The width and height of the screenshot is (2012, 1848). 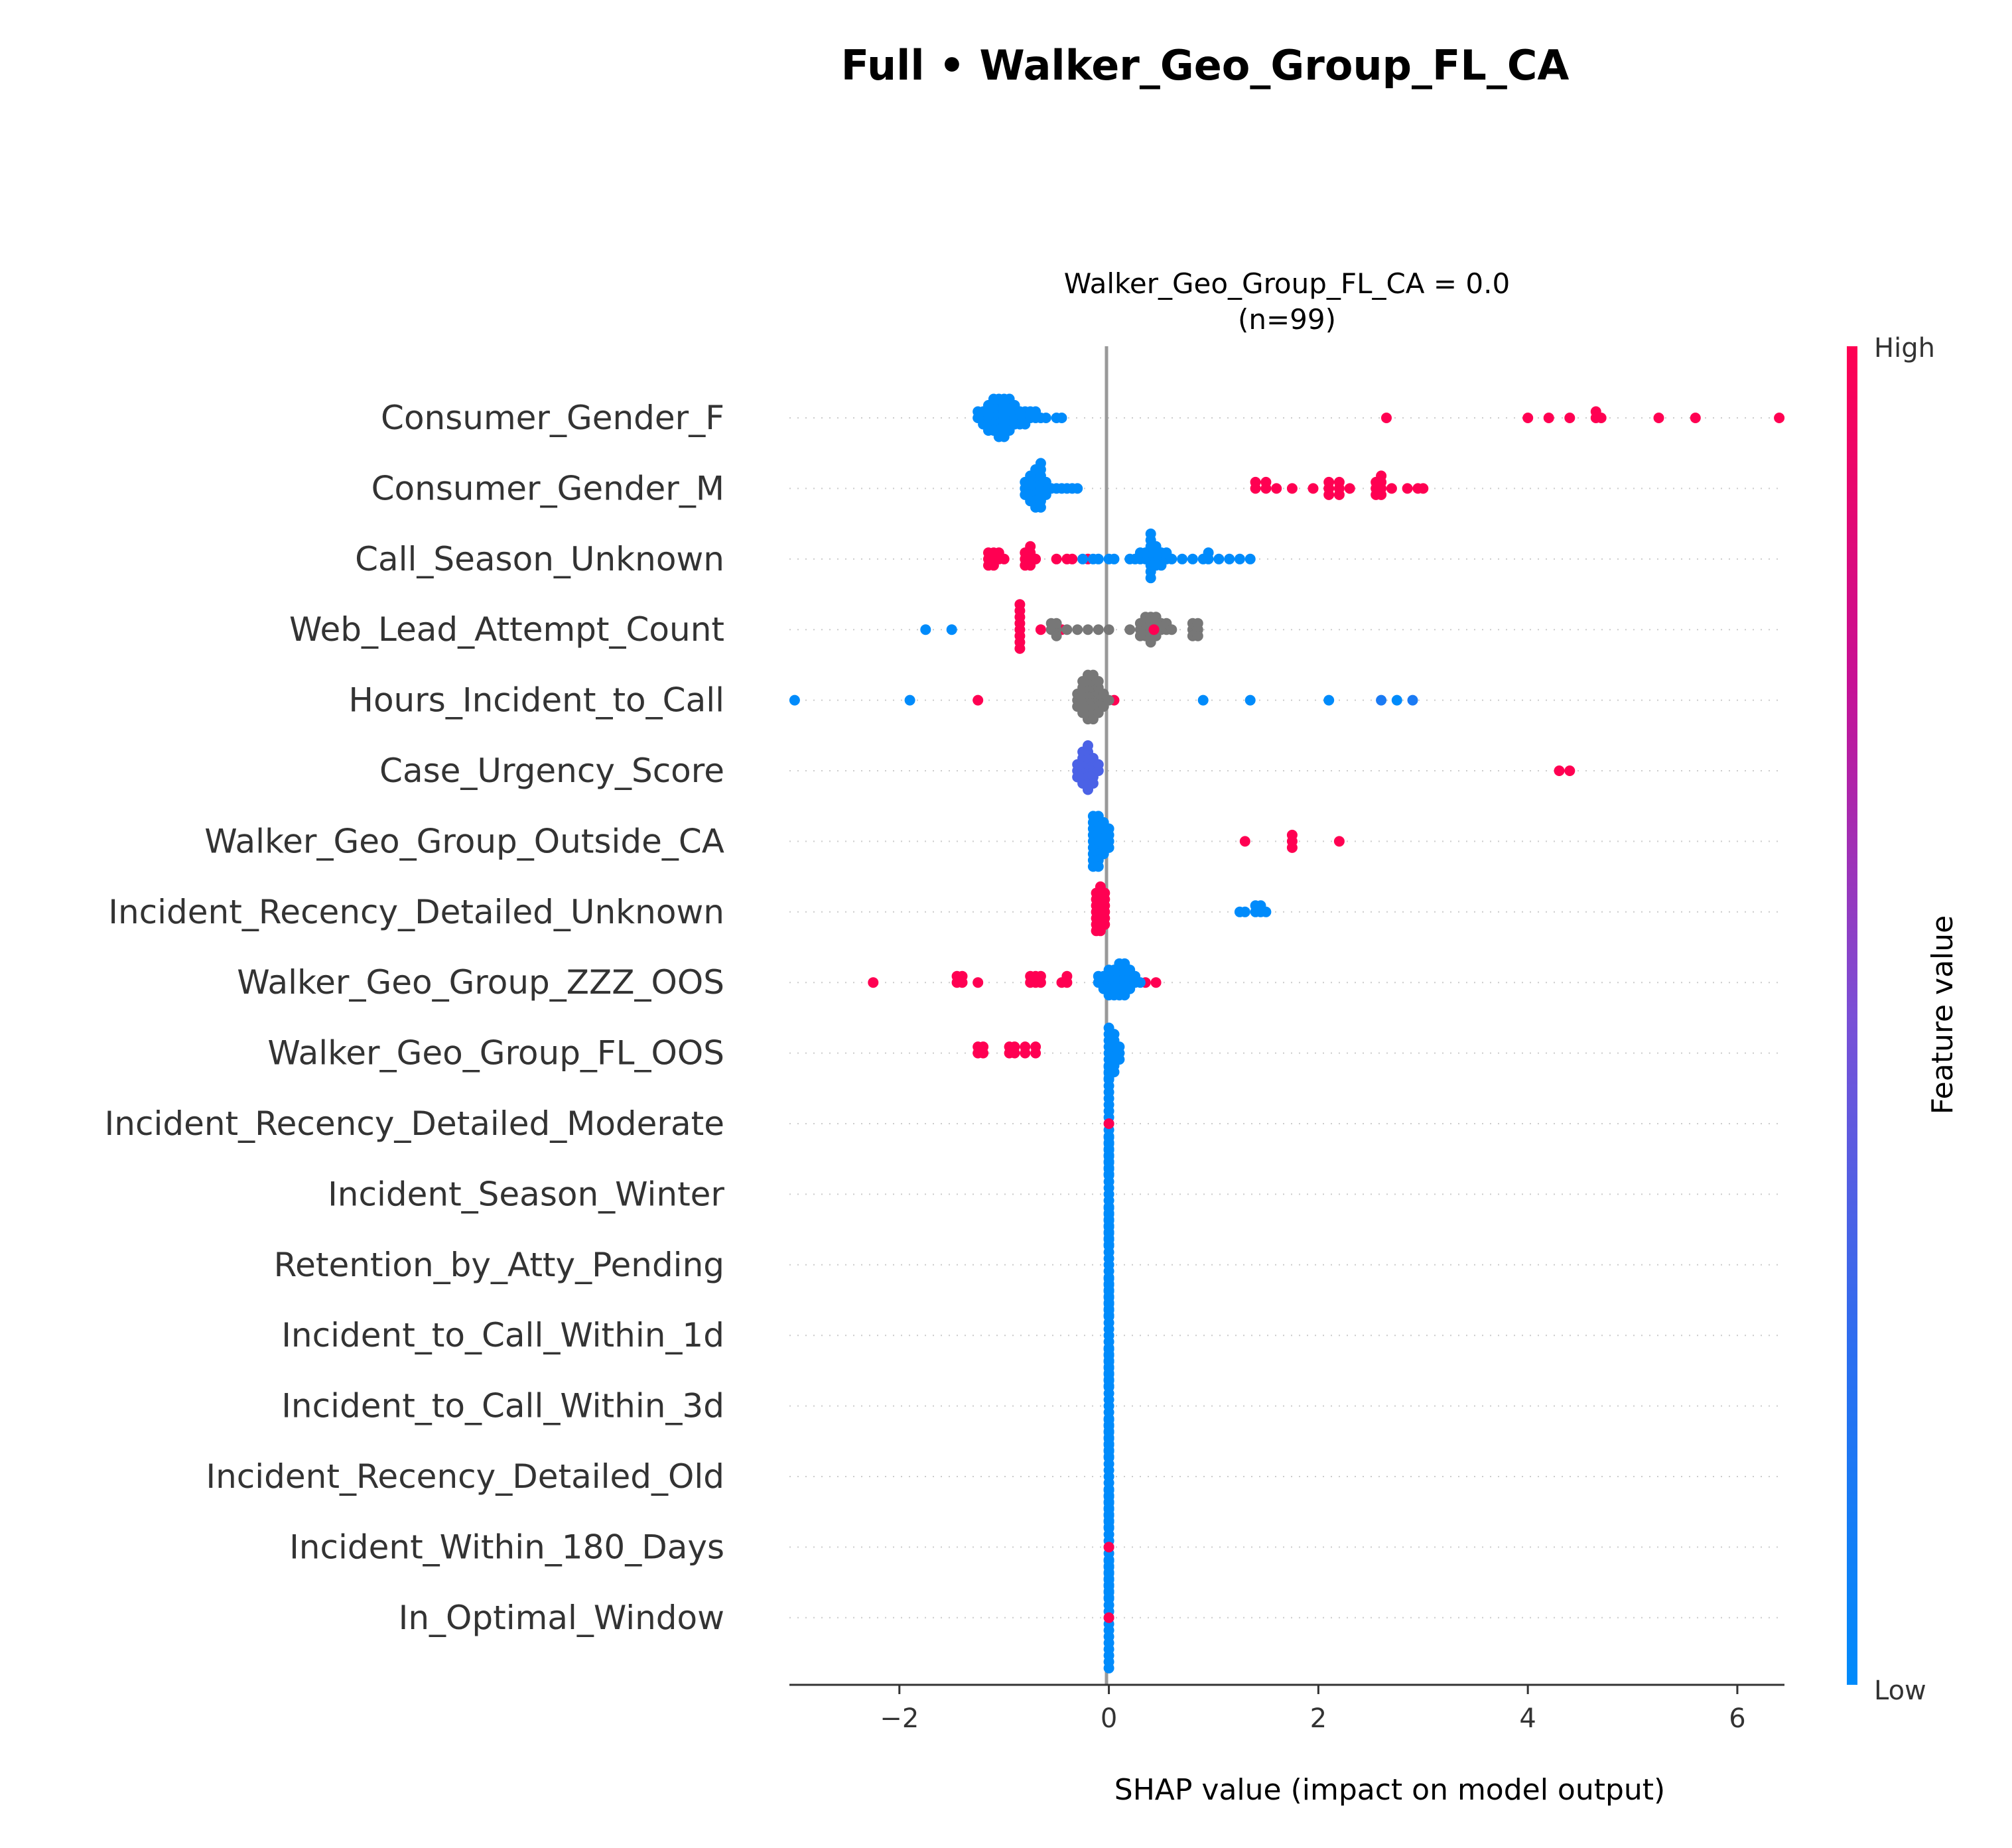 What do you see at coordinates (1737, 1718) in the screenshot?
I see `x-tick-label: 6` at bounding box center [1737, 1718].